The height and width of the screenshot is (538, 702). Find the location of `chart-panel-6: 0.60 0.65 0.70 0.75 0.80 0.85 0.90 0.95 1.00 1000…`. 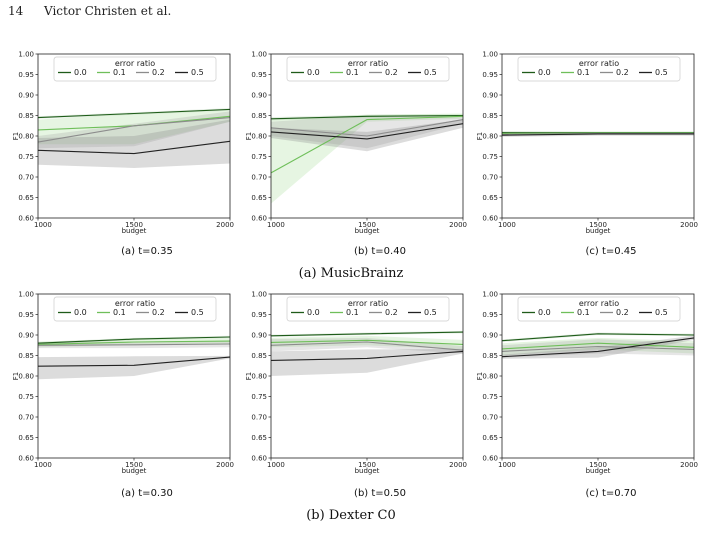

chart-panel-6: 0.60 0.65 0.70 0.75 0.80 0.85 0.90 0.95 1.00 1000… is located at coordinates (587, 382).